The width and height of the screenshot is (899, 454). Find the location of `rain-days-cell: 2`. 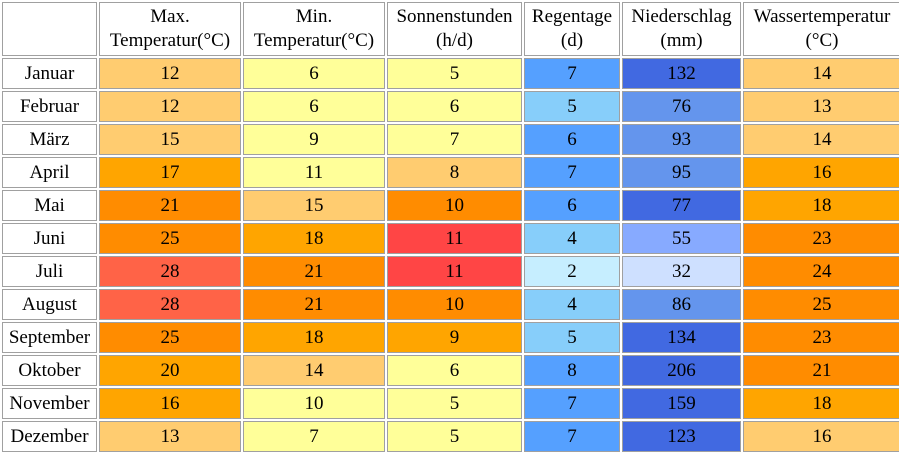

rain-days-cell: 2 is located at coordinates (572, 271).